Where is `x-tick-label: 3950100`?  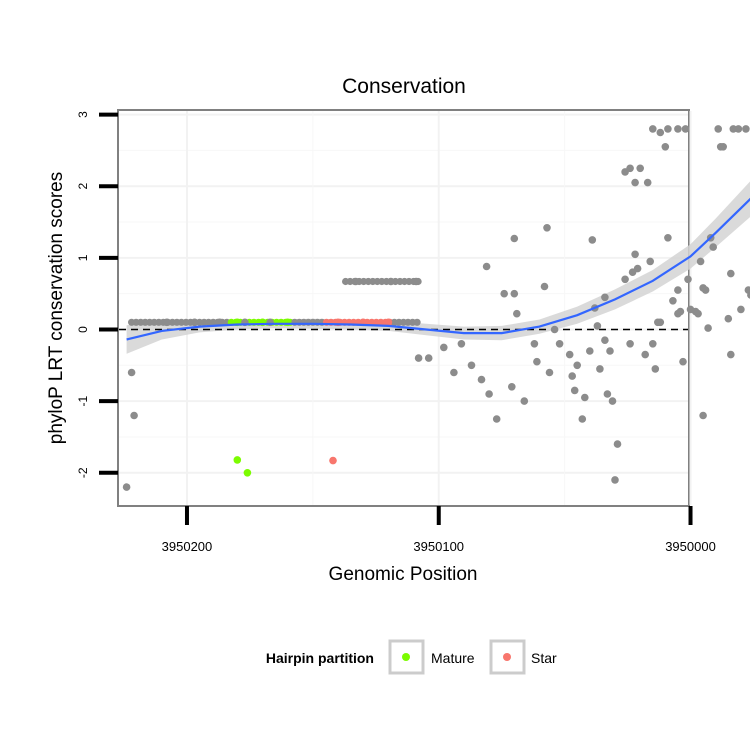
x-tick-label: 3950100 is located at coordinates (438, 546).